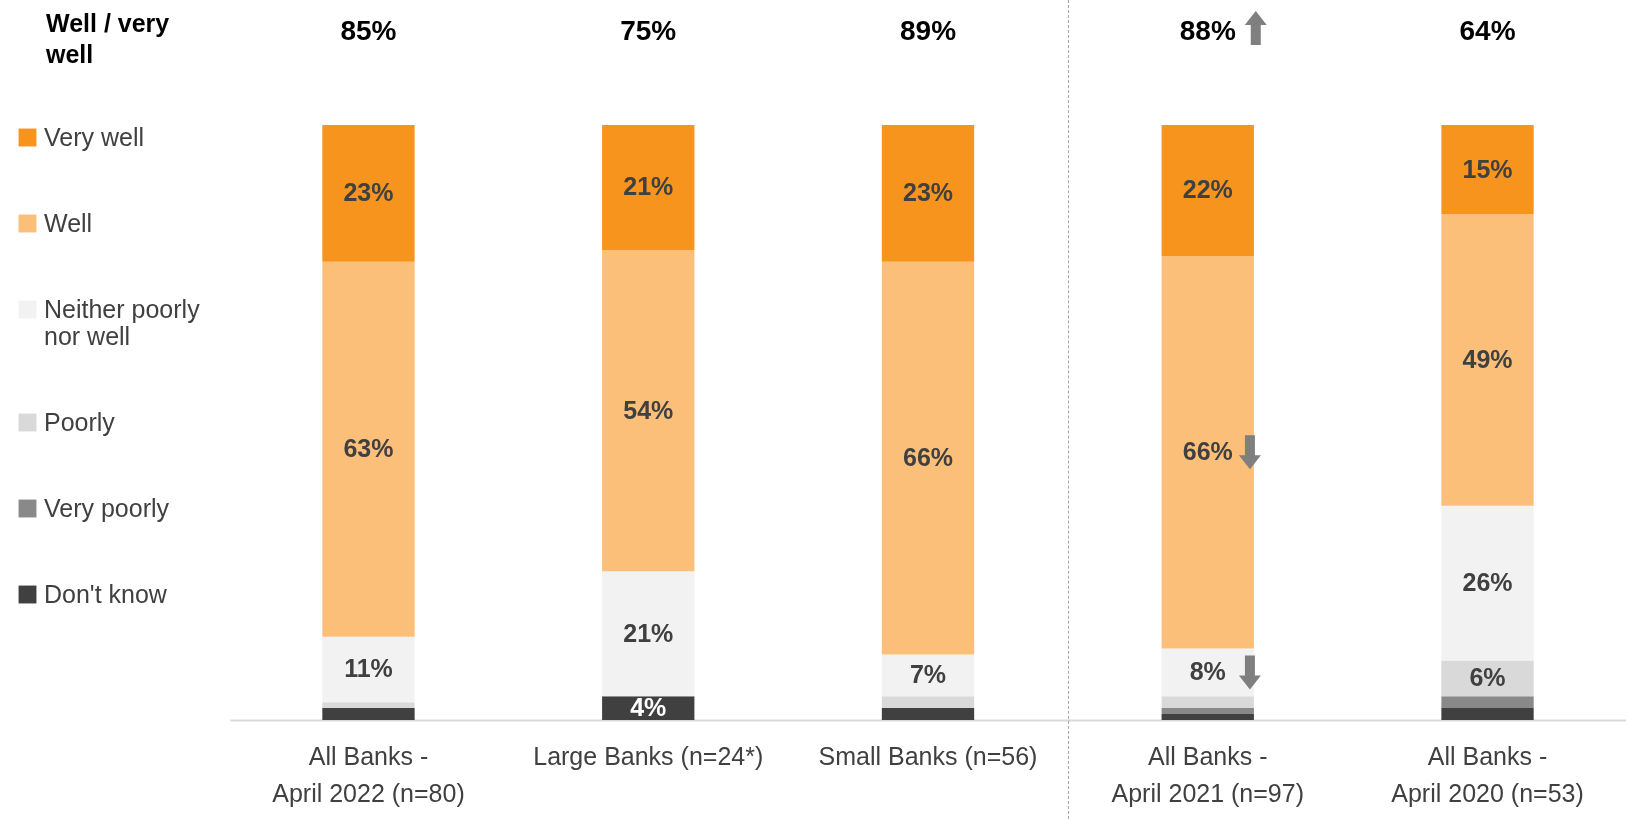 The width and height of the screenshot is (1626, 819). I want to click on data-label: 15%, so click(1487, 168).